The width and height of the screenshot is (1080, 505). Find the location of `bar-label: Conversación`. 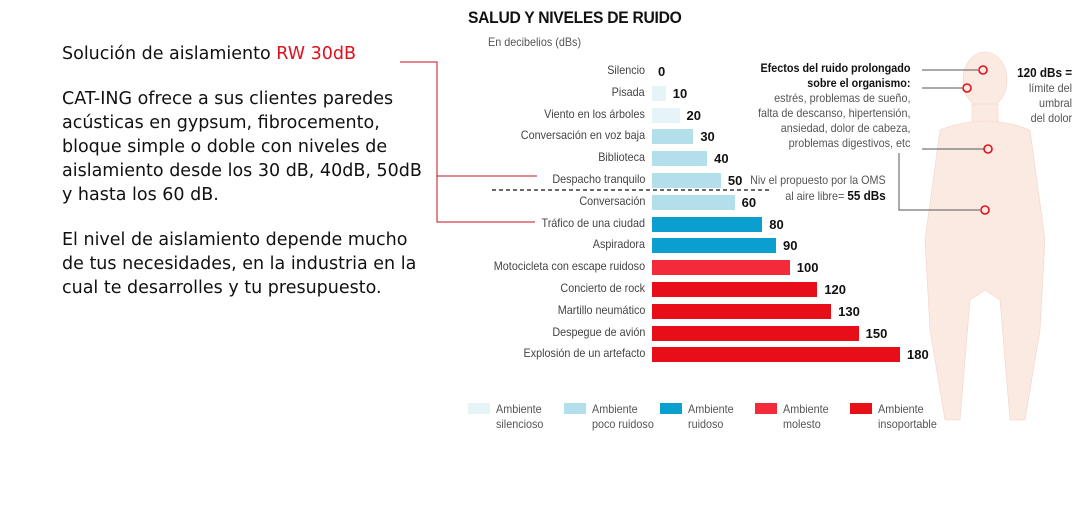

bar-label: Conversación is located at coordinates (611, 200).